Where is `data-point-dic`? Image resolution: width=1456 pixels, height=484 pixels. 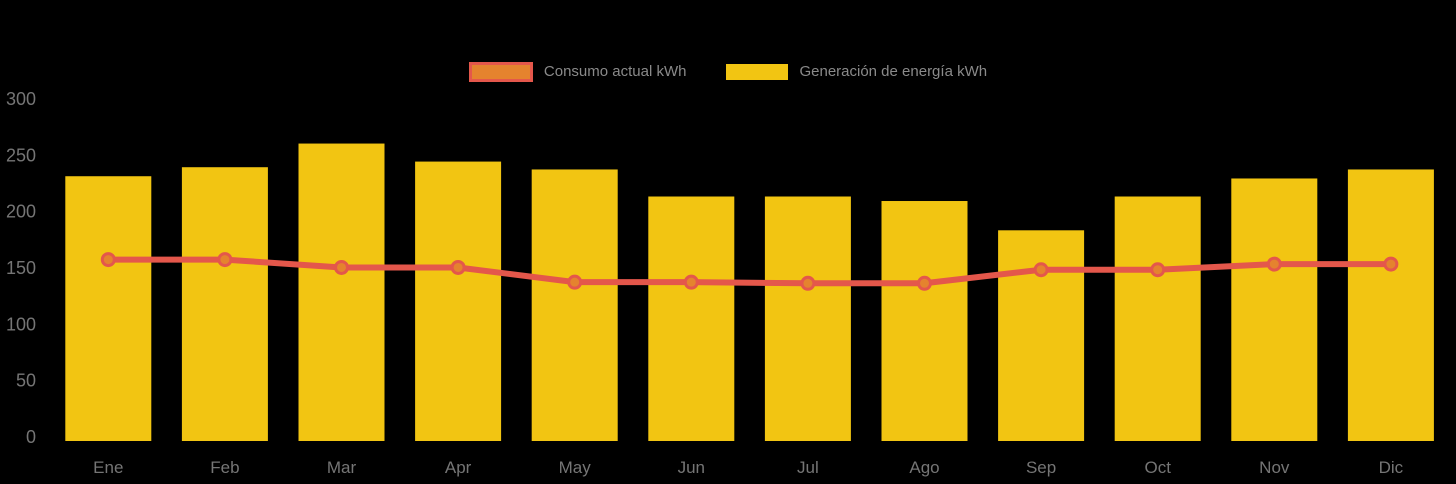 data-point-dic is located at coordinates (1391, 264).